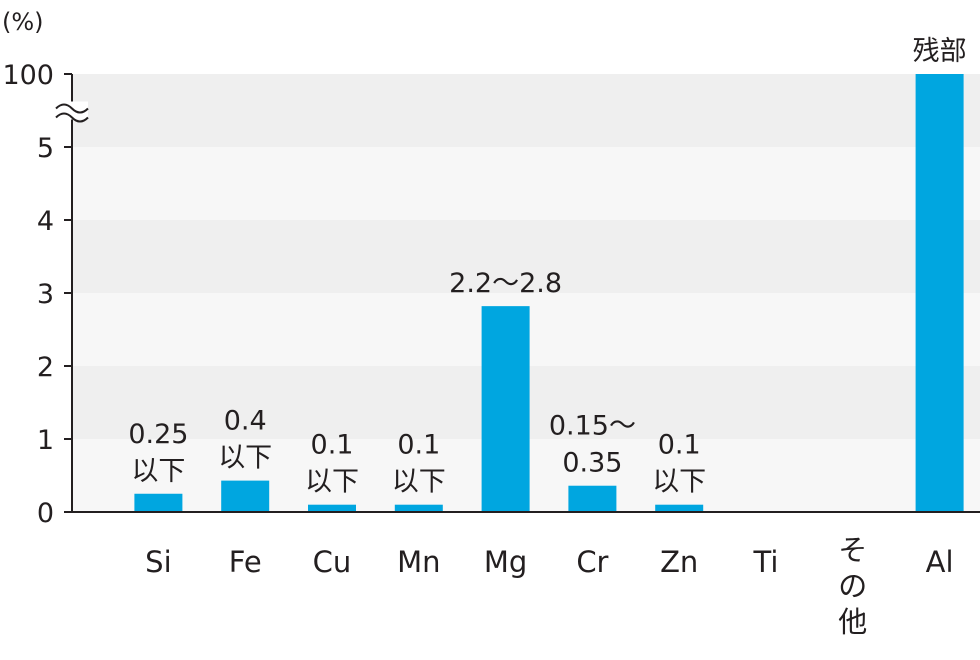 The image size is (980, 660). Describe the element at coordinates (245, 421) in the screenshot. I see `data-label: 0.4` at that location.